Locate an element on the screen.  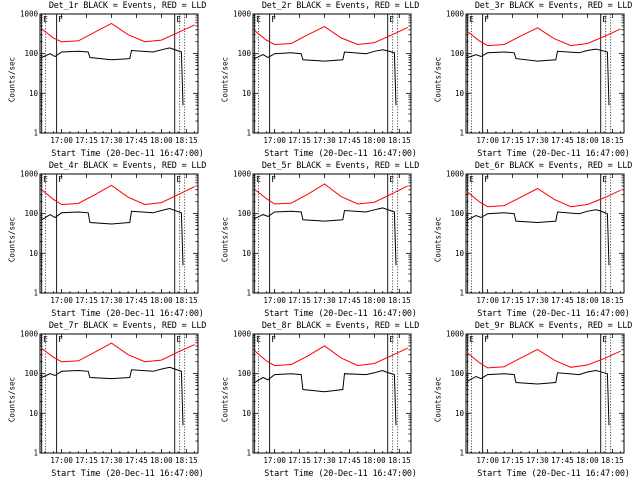
panel-title: Det_7r BLACK = Events, RED = LLD is located at coordinates (127, 326).